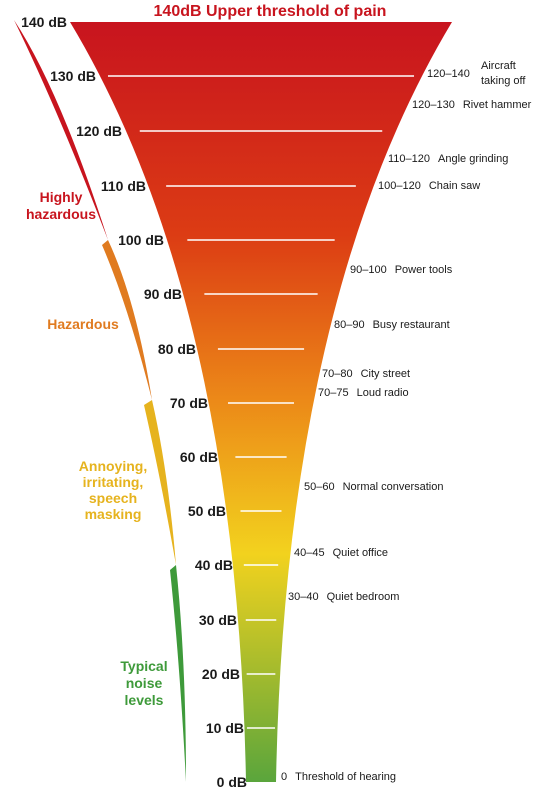  I want to click on example-label-line2: taking off, so click(503, 81).